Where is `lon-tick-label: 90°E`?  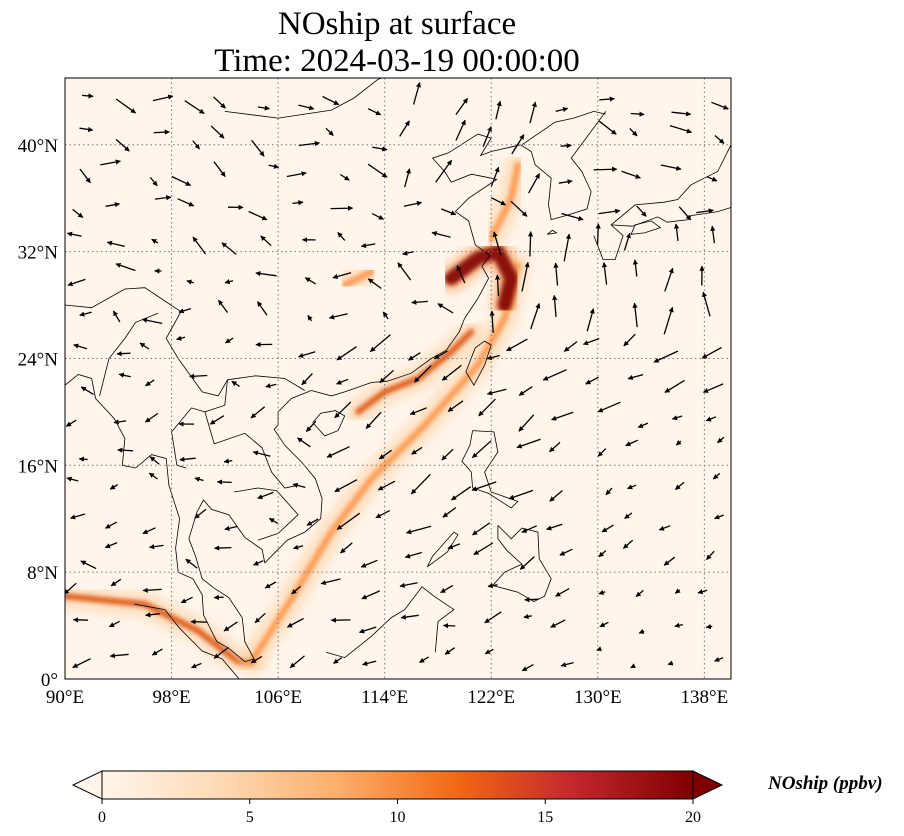
lon-tick-label: 90°E is located at coordinates (65, 697).